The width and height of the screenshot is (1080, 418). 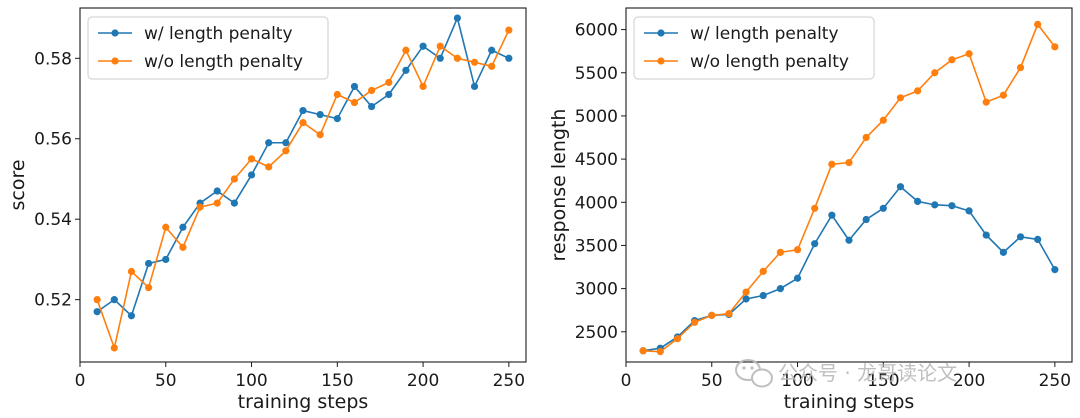 I want to click on y-tick-label: 0.52, so click(x=53, y=301).